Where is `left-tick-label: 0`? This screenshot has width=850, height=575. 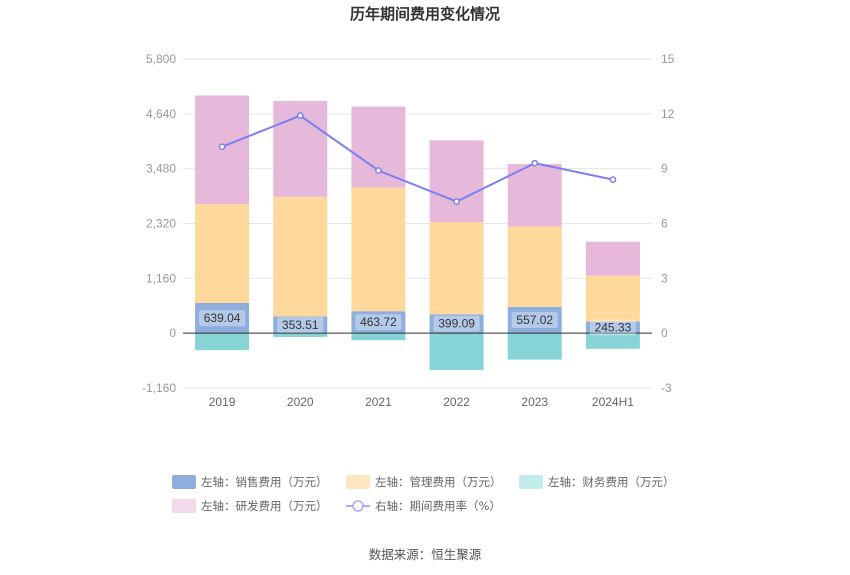
left-tick-label: 0 is located at coordinates (172, 333).